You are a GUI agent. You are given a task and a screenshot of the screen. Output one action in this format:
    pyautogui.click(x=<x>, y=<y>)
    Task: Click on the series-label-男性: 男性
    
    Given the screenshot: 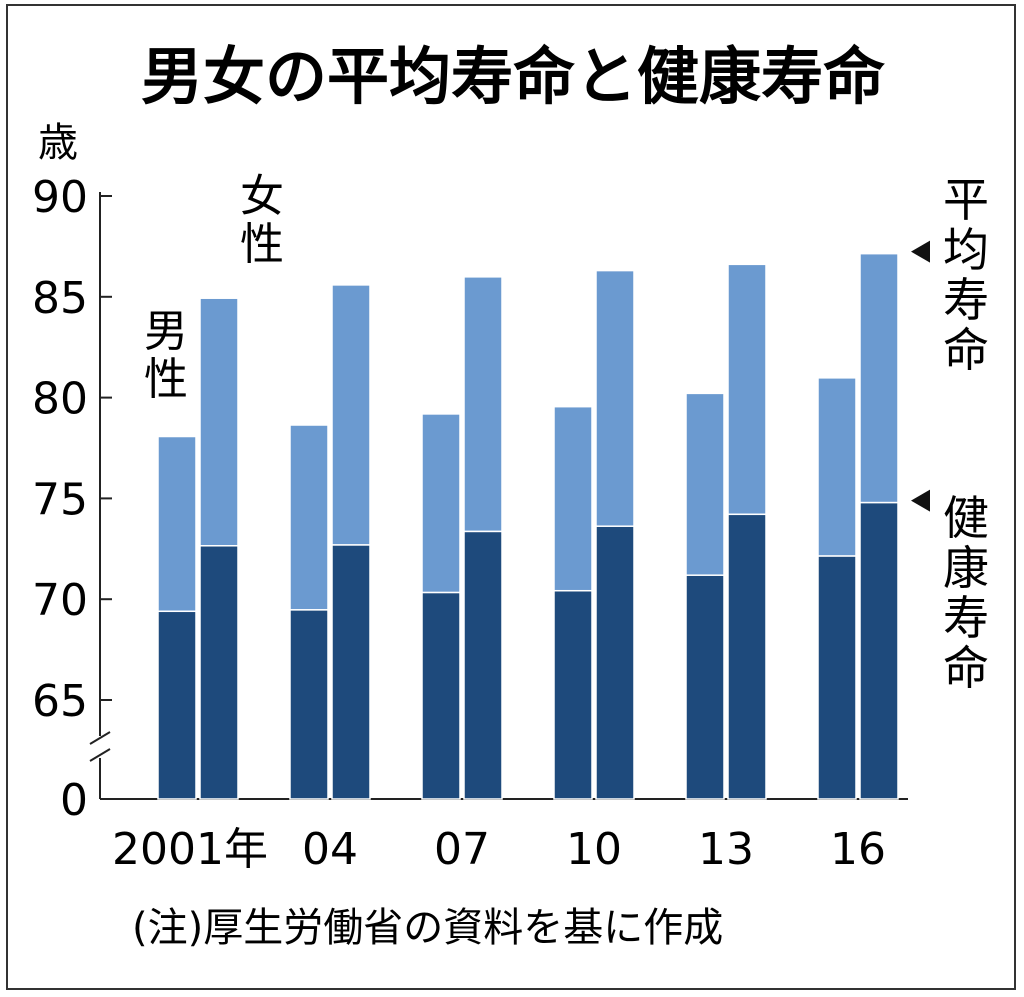 What is the action you would take?
    pyautogui.click(x=166, y=355)
    